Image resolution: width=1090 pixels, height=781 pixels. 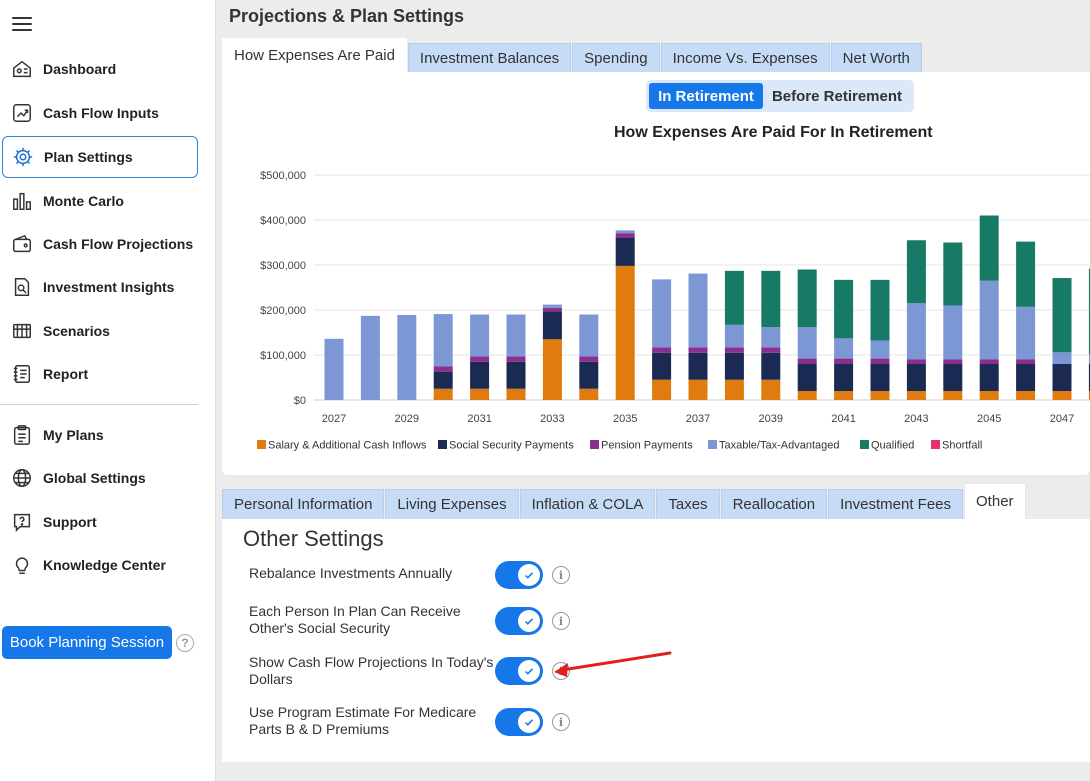 I want to click on menu-icon, so click(x=22, y=25).